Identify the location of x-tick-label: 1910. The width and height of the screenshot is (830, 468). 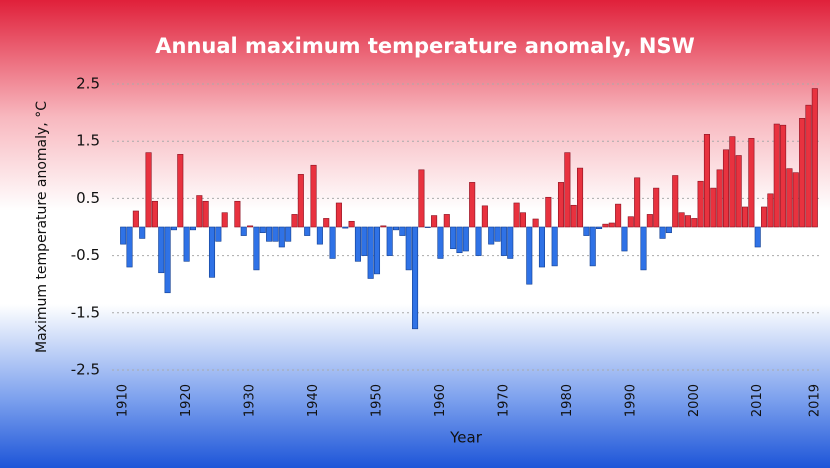
(123, 400).